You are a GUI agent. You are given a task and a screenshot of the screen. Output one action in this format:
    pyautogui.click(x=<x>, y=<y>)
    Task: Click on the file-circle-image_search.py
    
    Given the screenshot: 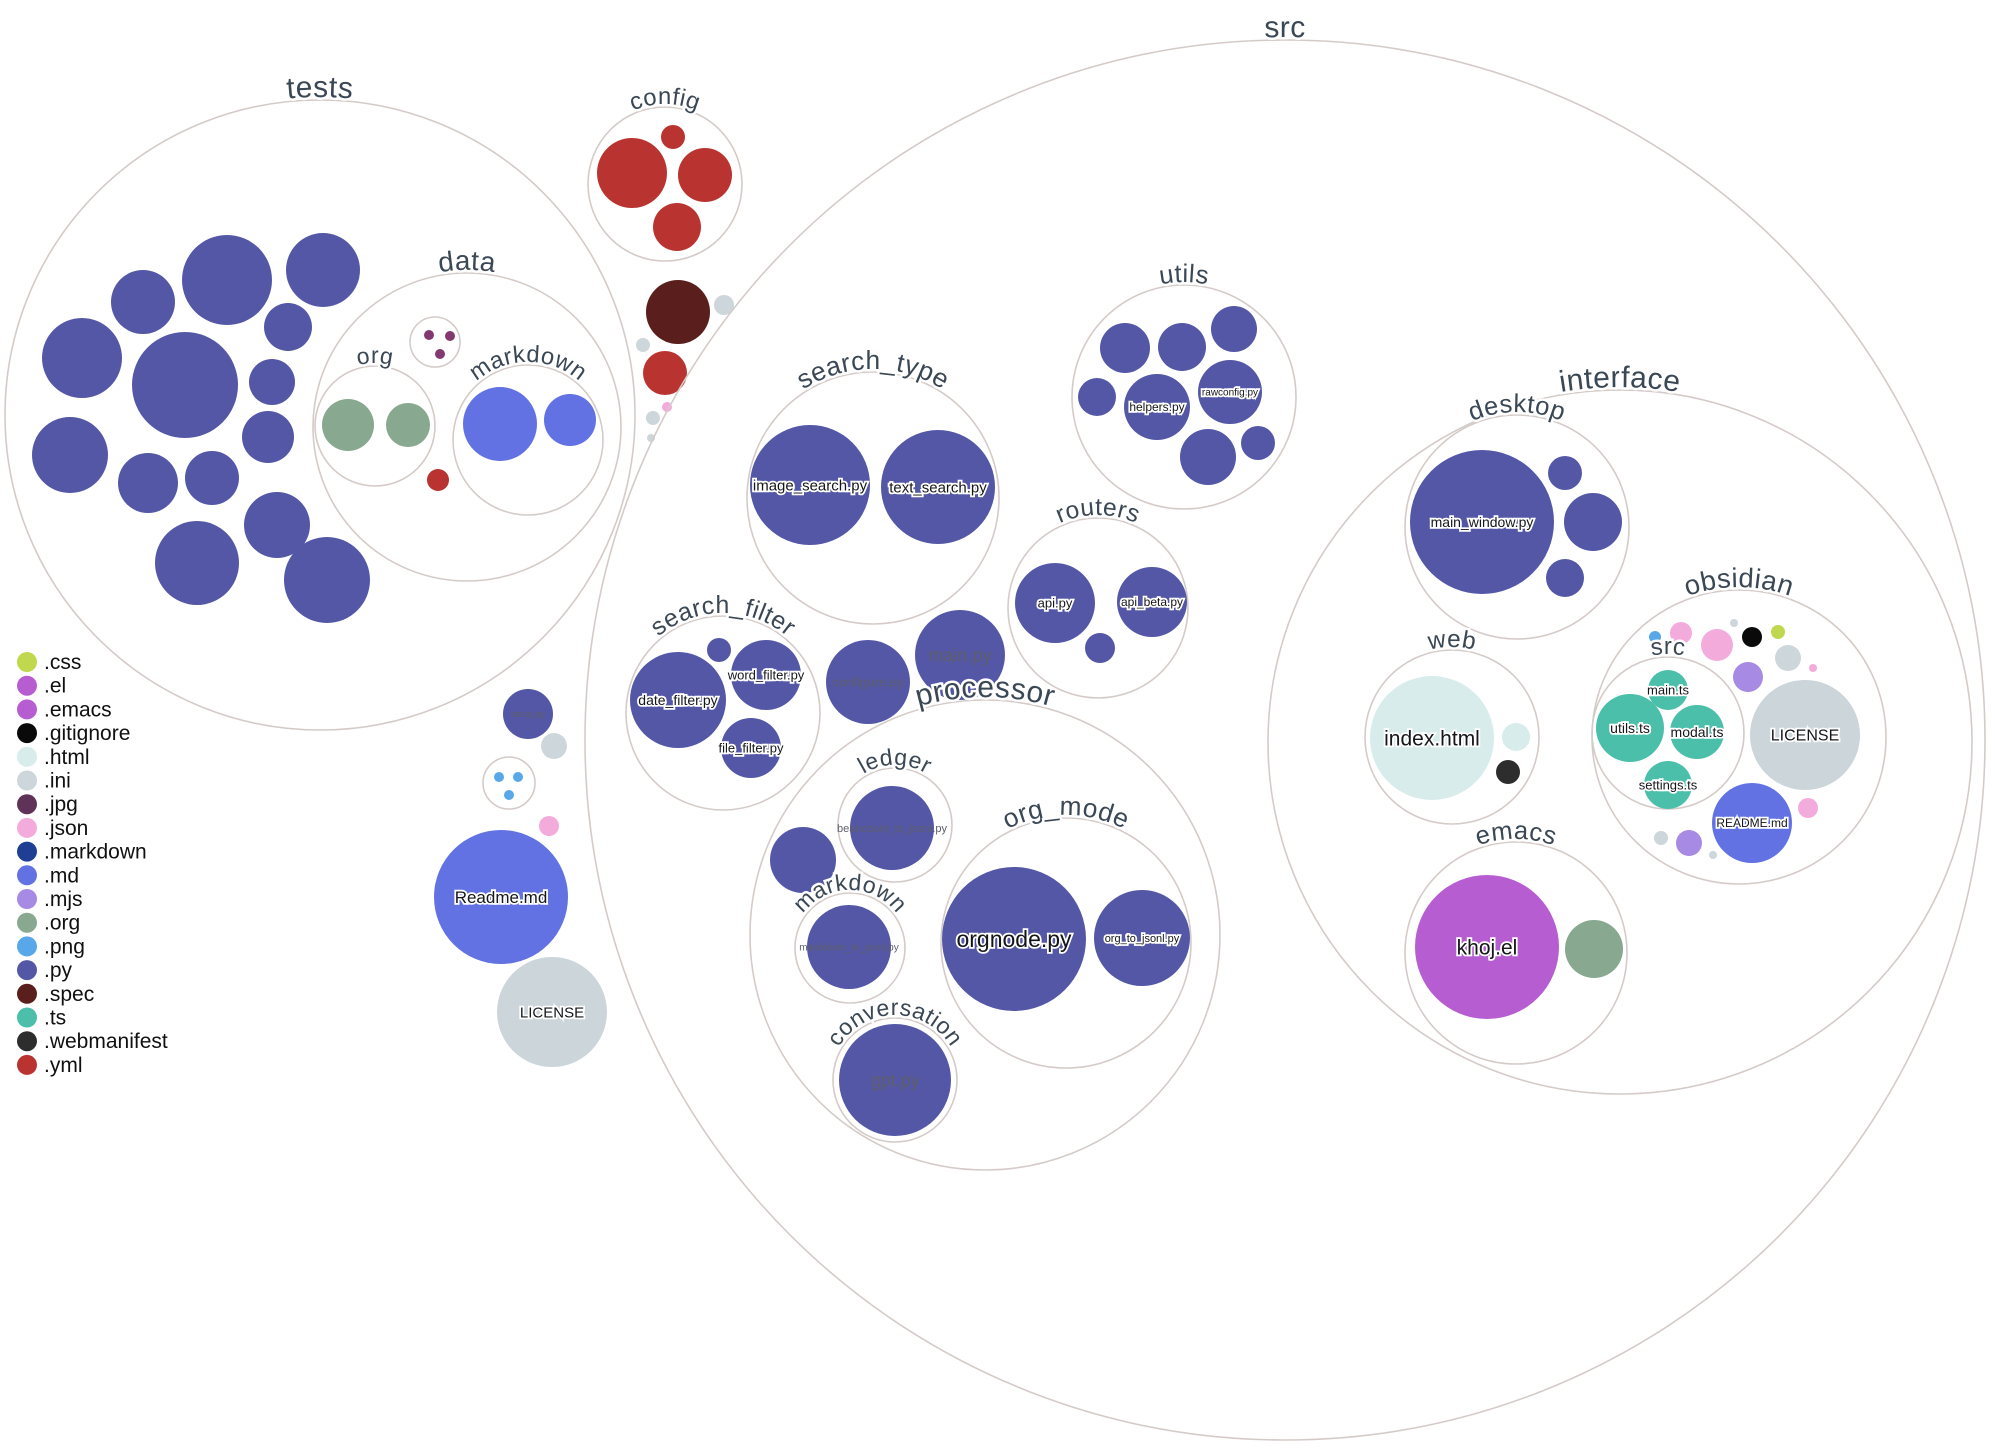 What is the action you would take?
    pyautogui.click(x=810, y=485)
    